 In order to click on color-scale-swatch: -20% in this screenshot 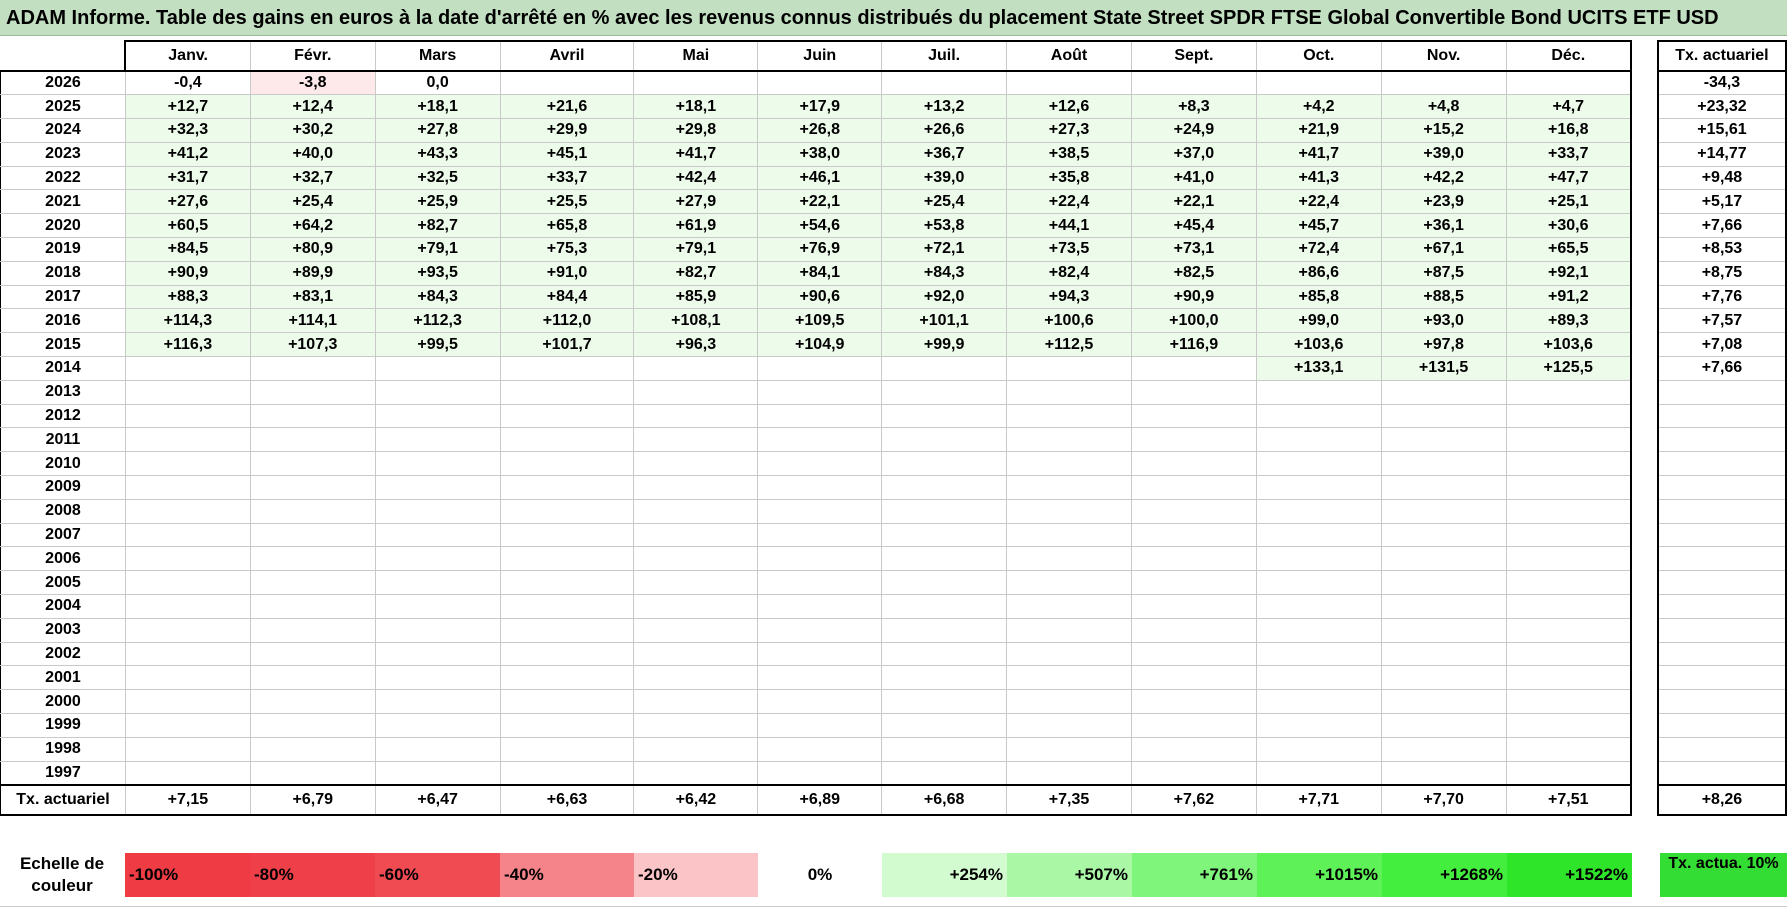, I will do `click(696, 875)`.